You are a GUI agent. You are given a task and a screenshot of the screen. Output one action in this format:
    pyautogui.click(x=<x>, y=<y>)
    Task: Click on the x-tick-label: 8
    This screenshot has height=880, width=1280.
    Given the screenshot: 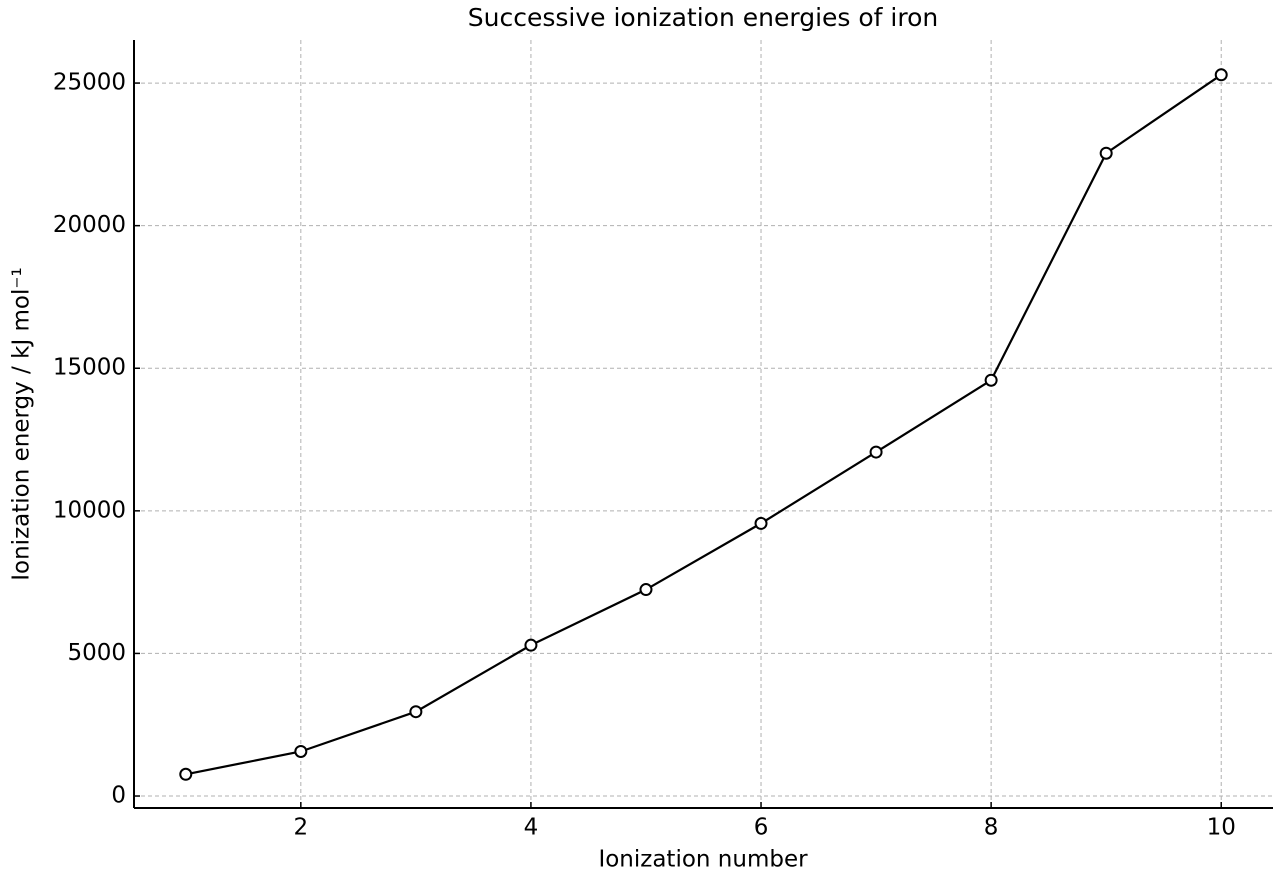 What is the action you would take?
    pyautogui.click(x=991, y=828)
    